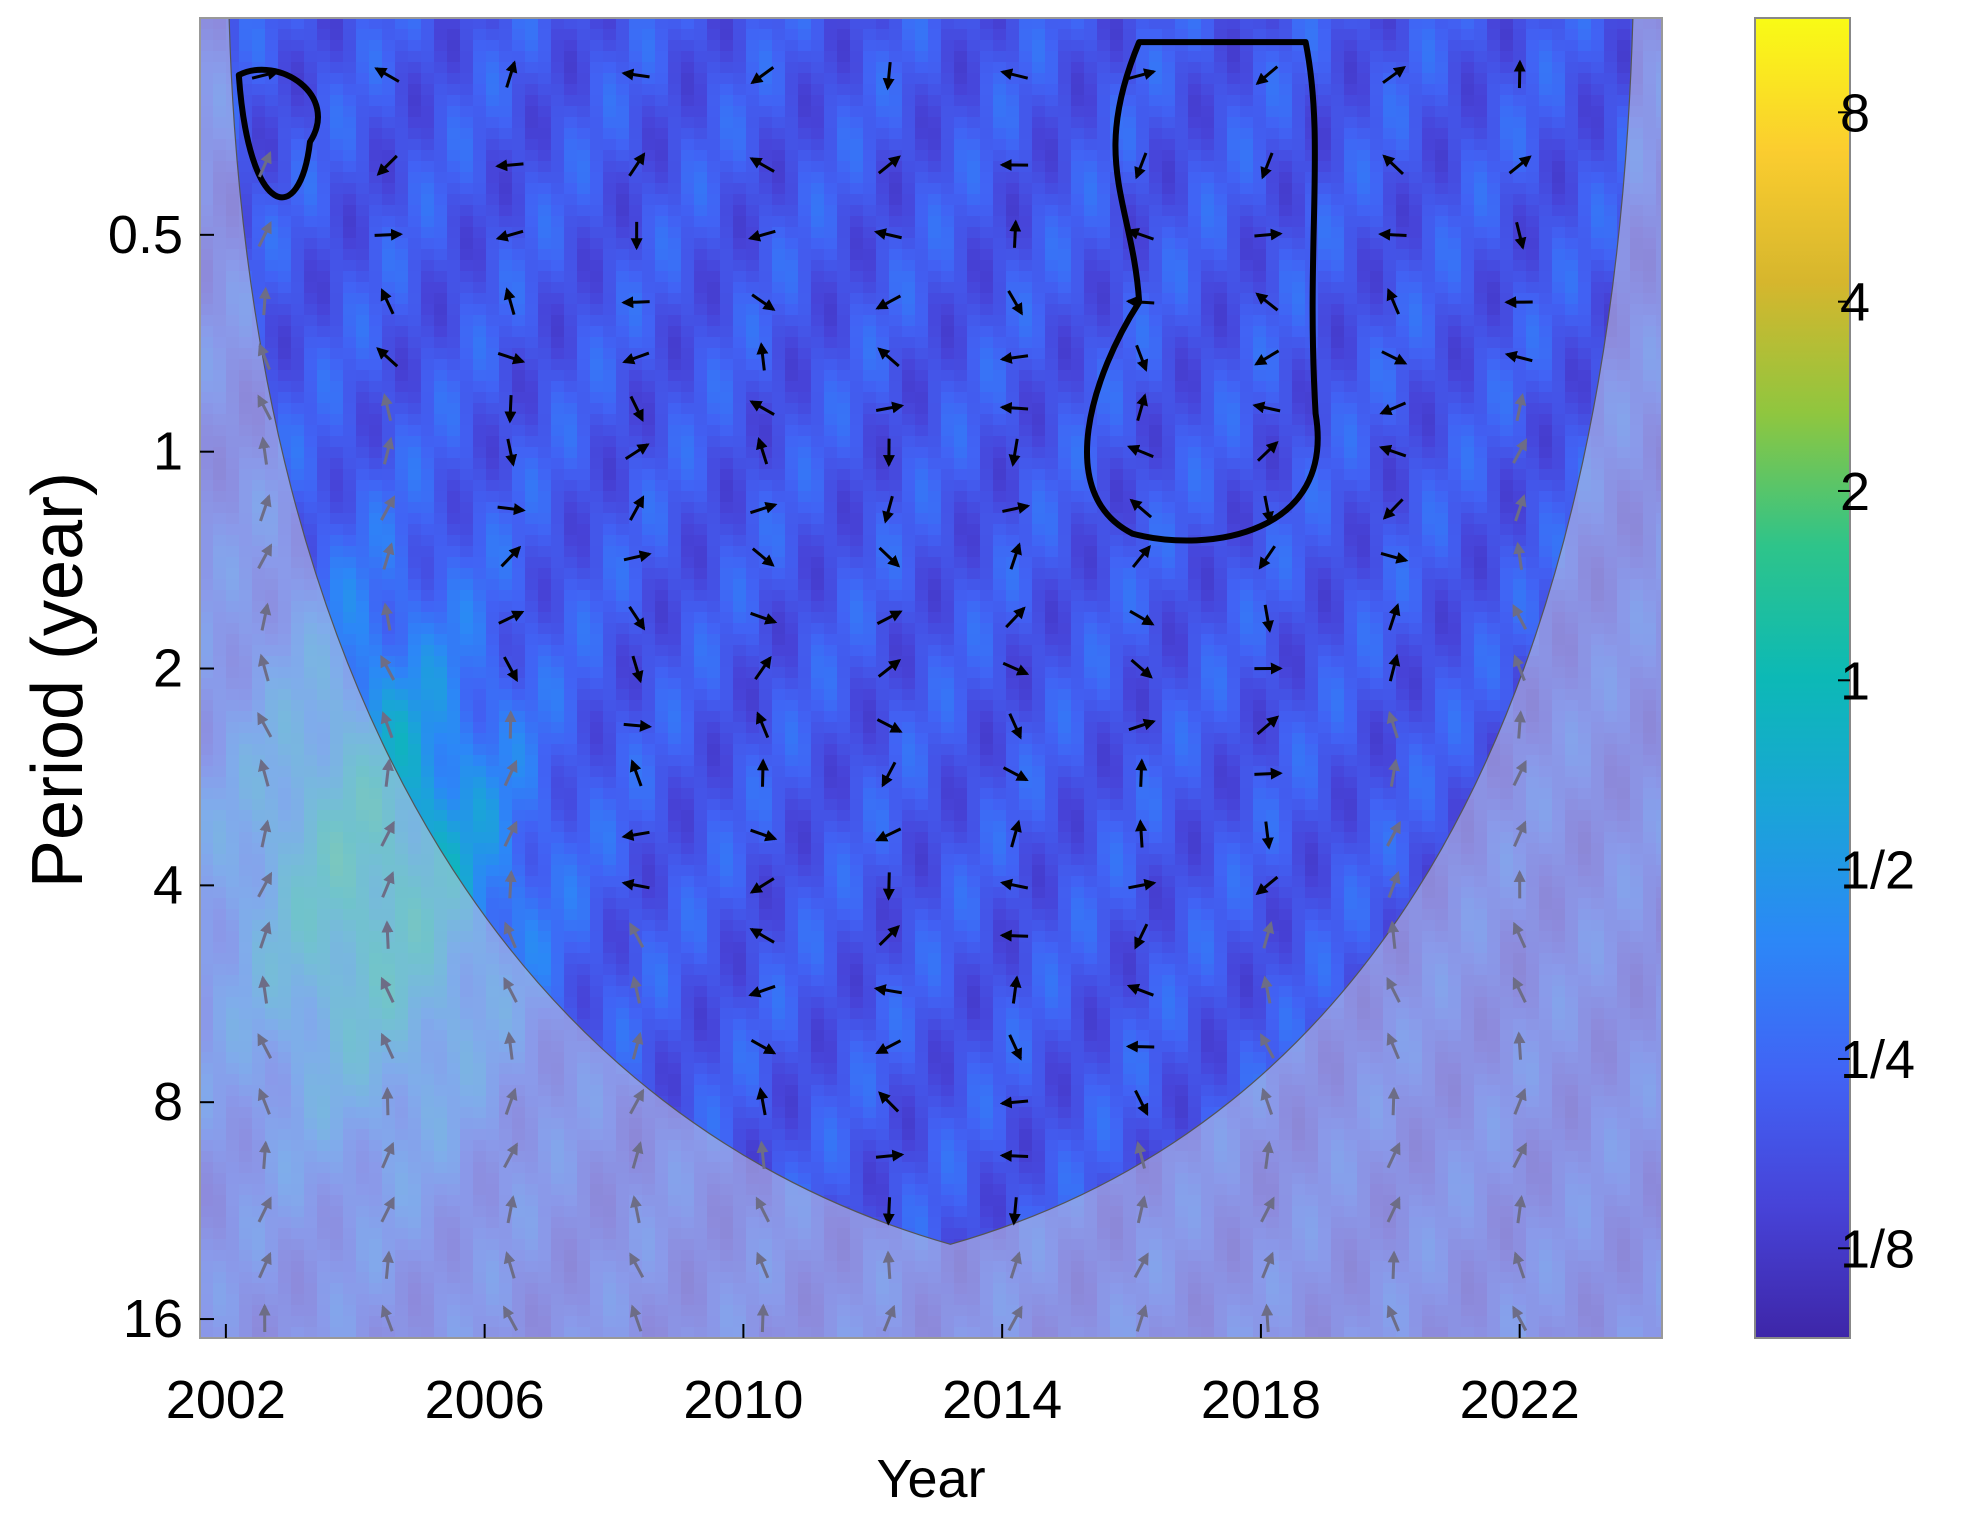 This screenshot has width=1980, height=1530. I want to click on x-tick-label: 2018, so click(1261, 1400).